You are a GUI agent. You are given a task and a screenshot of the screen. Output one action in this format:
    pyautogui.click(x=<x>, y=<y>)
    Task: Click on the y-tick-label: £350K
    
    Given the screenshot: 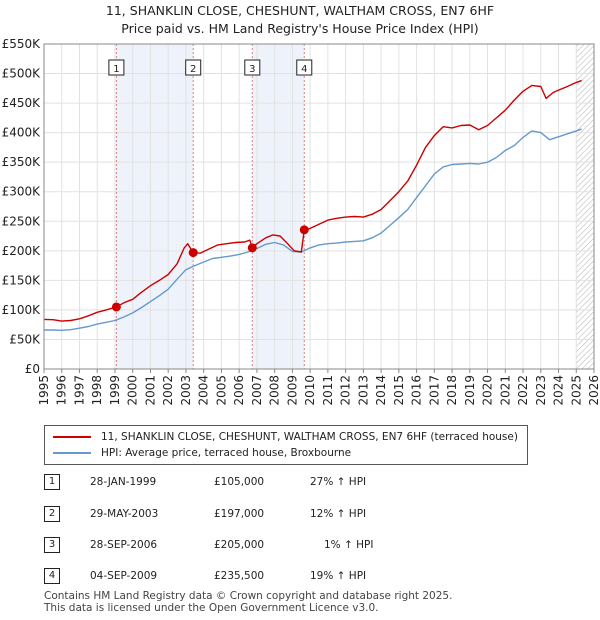 What is the action you would take?
    pyautogui.click(x=22, y=162)
    